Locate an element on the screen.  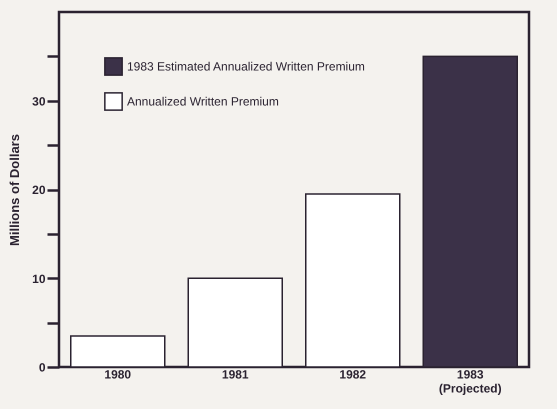
legend-label: Annualized Written Premium is located at coordinates (203, 101).